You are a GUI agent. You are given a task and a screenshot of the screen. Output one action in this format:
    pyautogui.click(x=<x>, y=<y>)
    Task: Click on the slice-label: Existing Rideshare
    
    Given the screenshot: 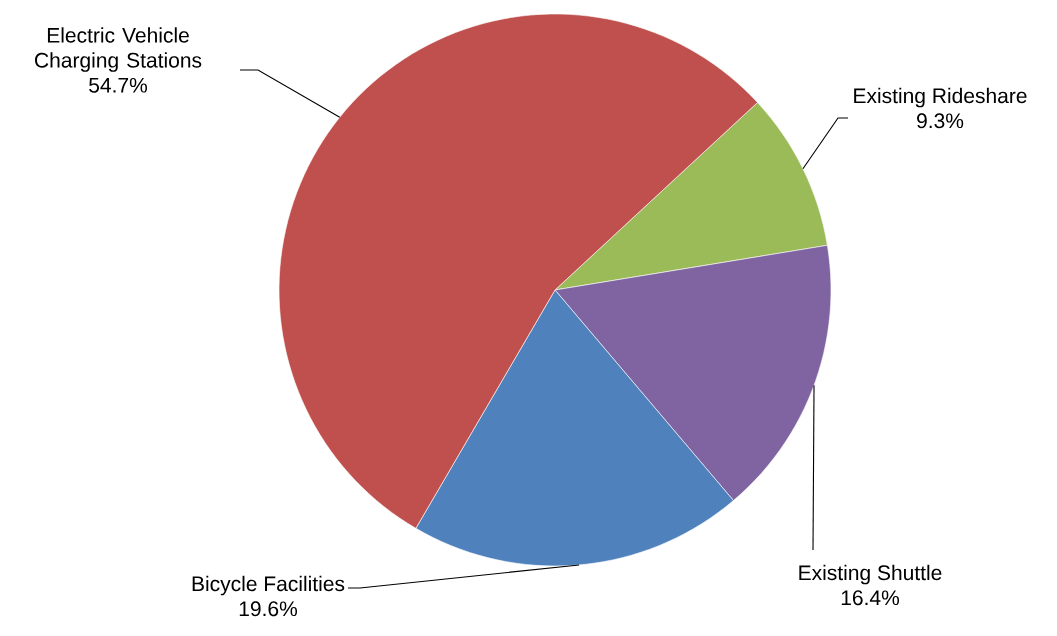 What is the action you would take?
    pyautogui.click(x=940, y=97)
    